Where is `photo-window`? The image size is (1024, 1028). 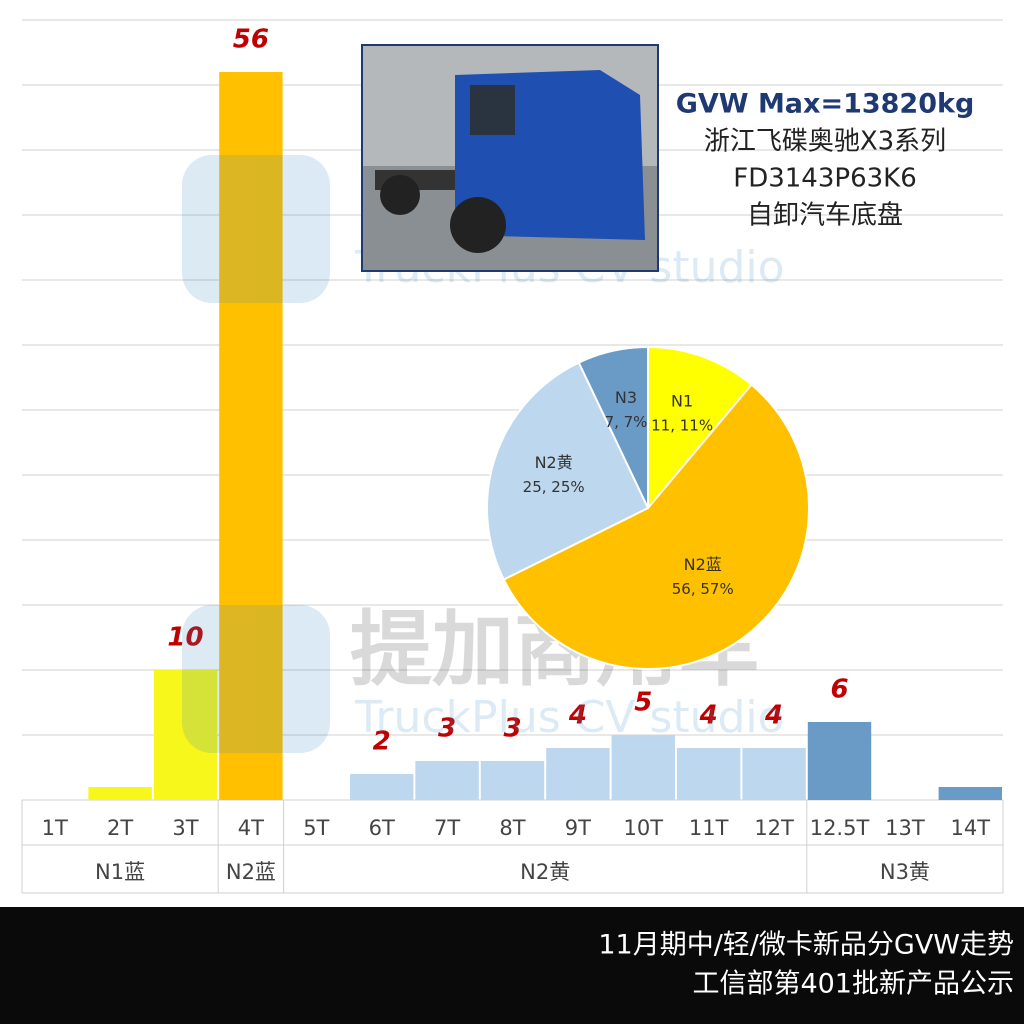
photo-window is located at coordinates (492, 110).